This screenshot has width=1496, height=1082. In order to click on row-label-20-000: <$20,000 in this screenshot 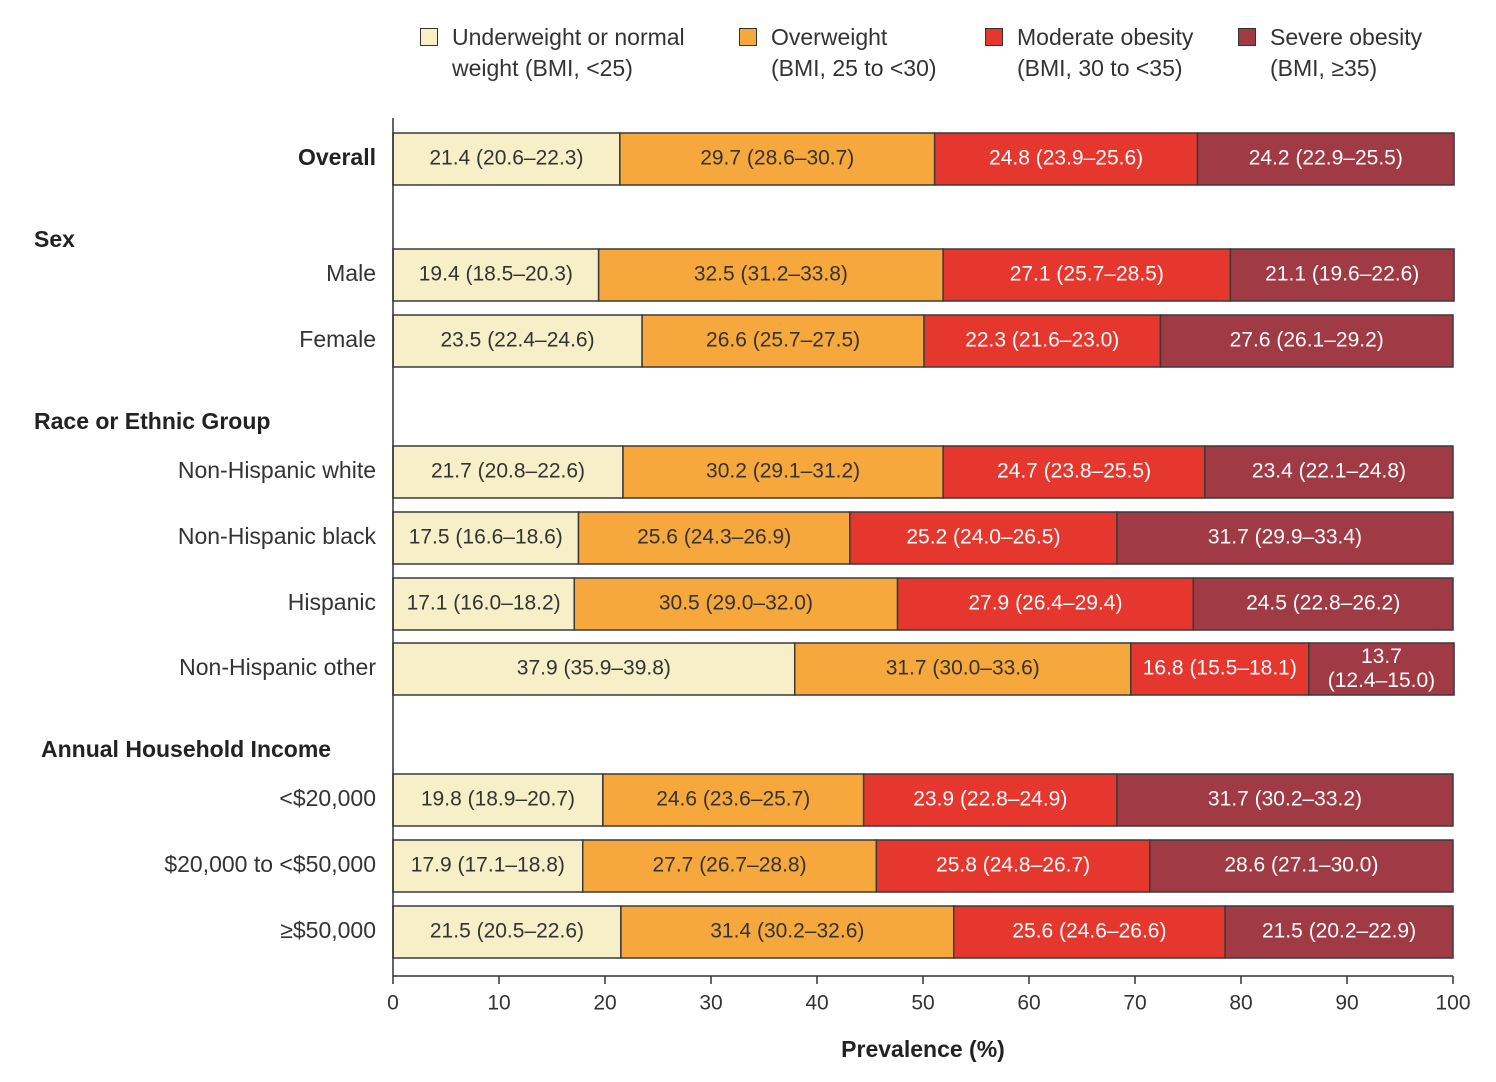, I will do `click(327, 798)`.